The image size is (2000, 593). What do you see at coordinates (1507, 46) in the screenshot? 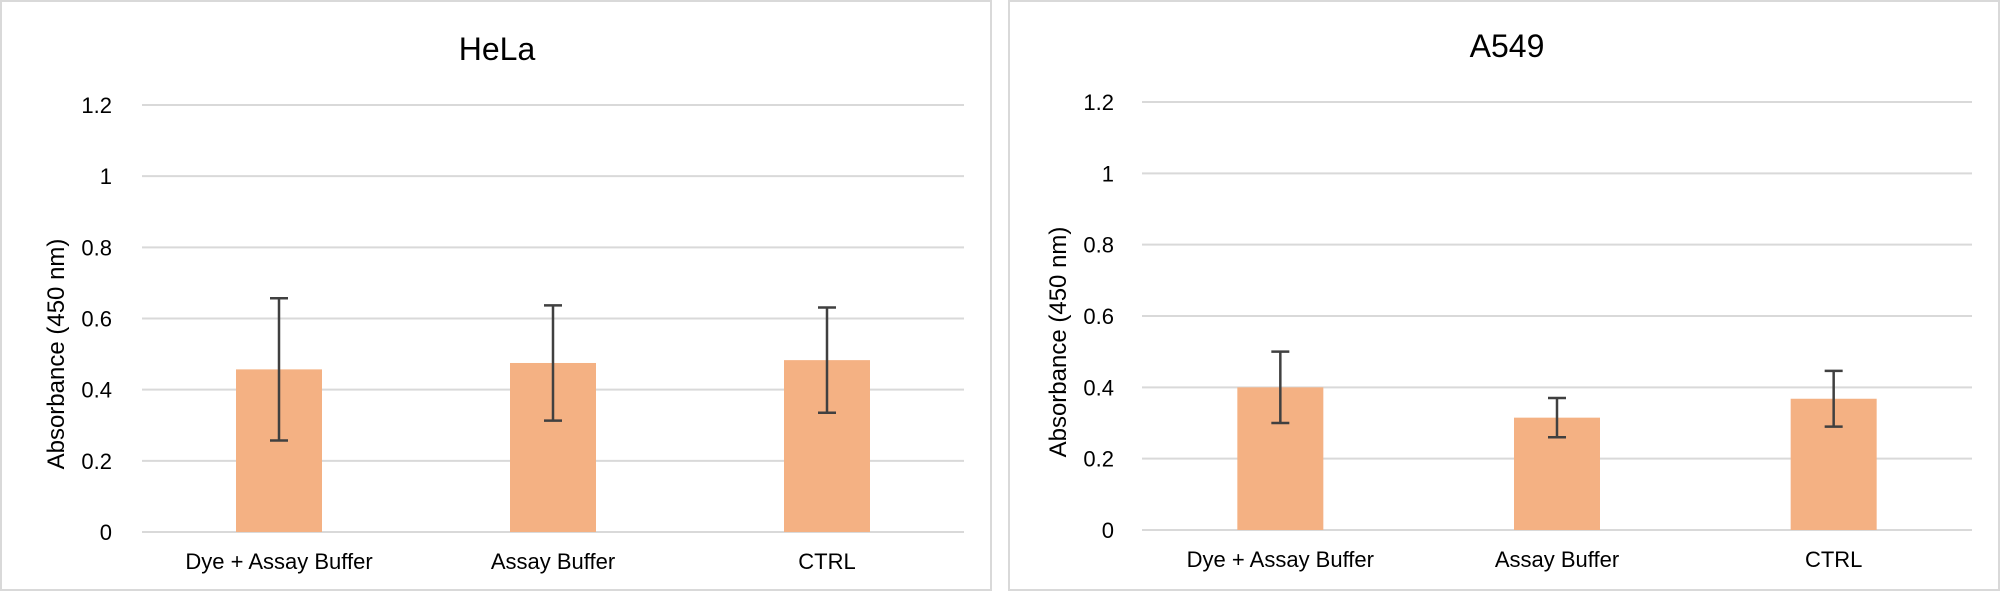
I see `chart-title: A549` at bounding box center [1507, 46].